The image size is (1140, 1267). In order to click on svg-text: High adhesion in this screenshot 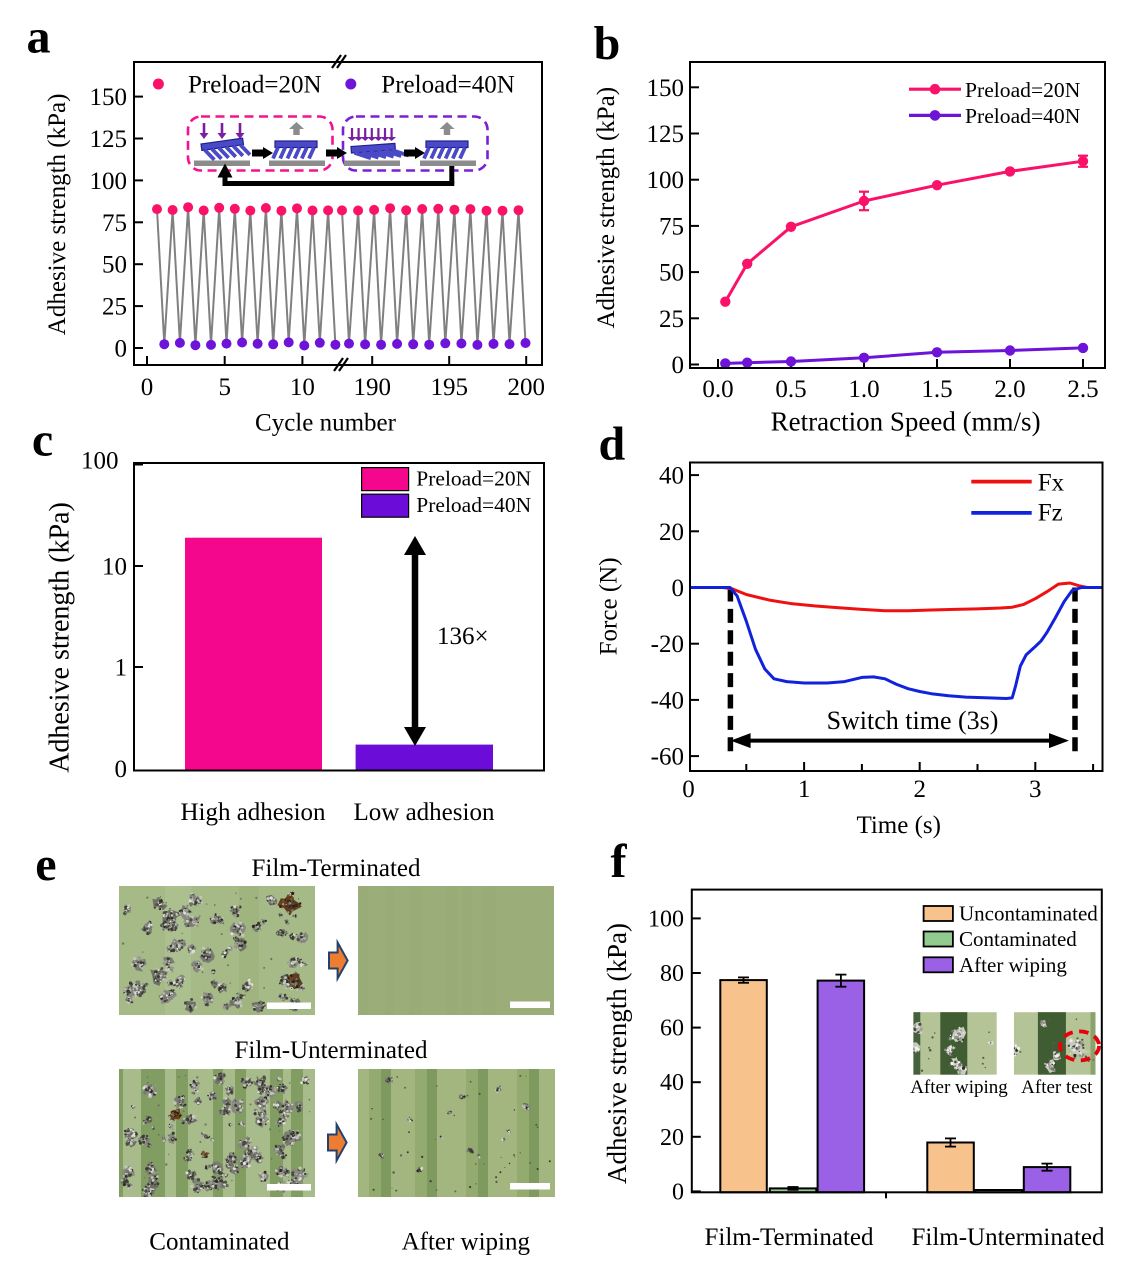, I will do `click(253, 812)`.